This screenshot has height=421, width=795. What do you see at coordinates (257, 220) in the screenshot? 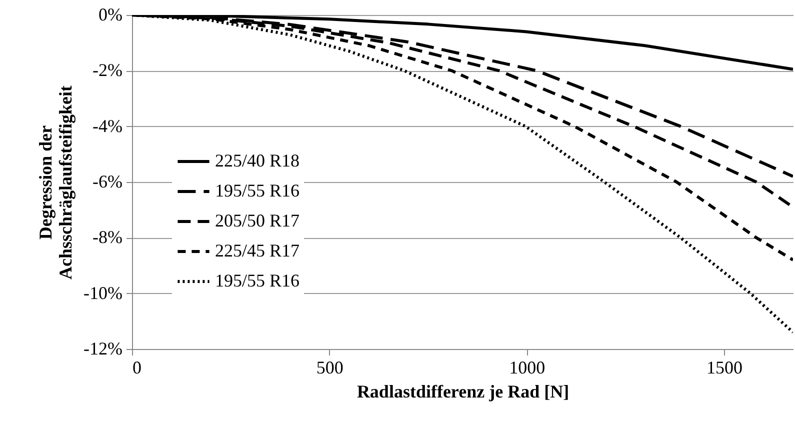
I see `legend-label: 205/50 R17` at bounding box center [257, 220].